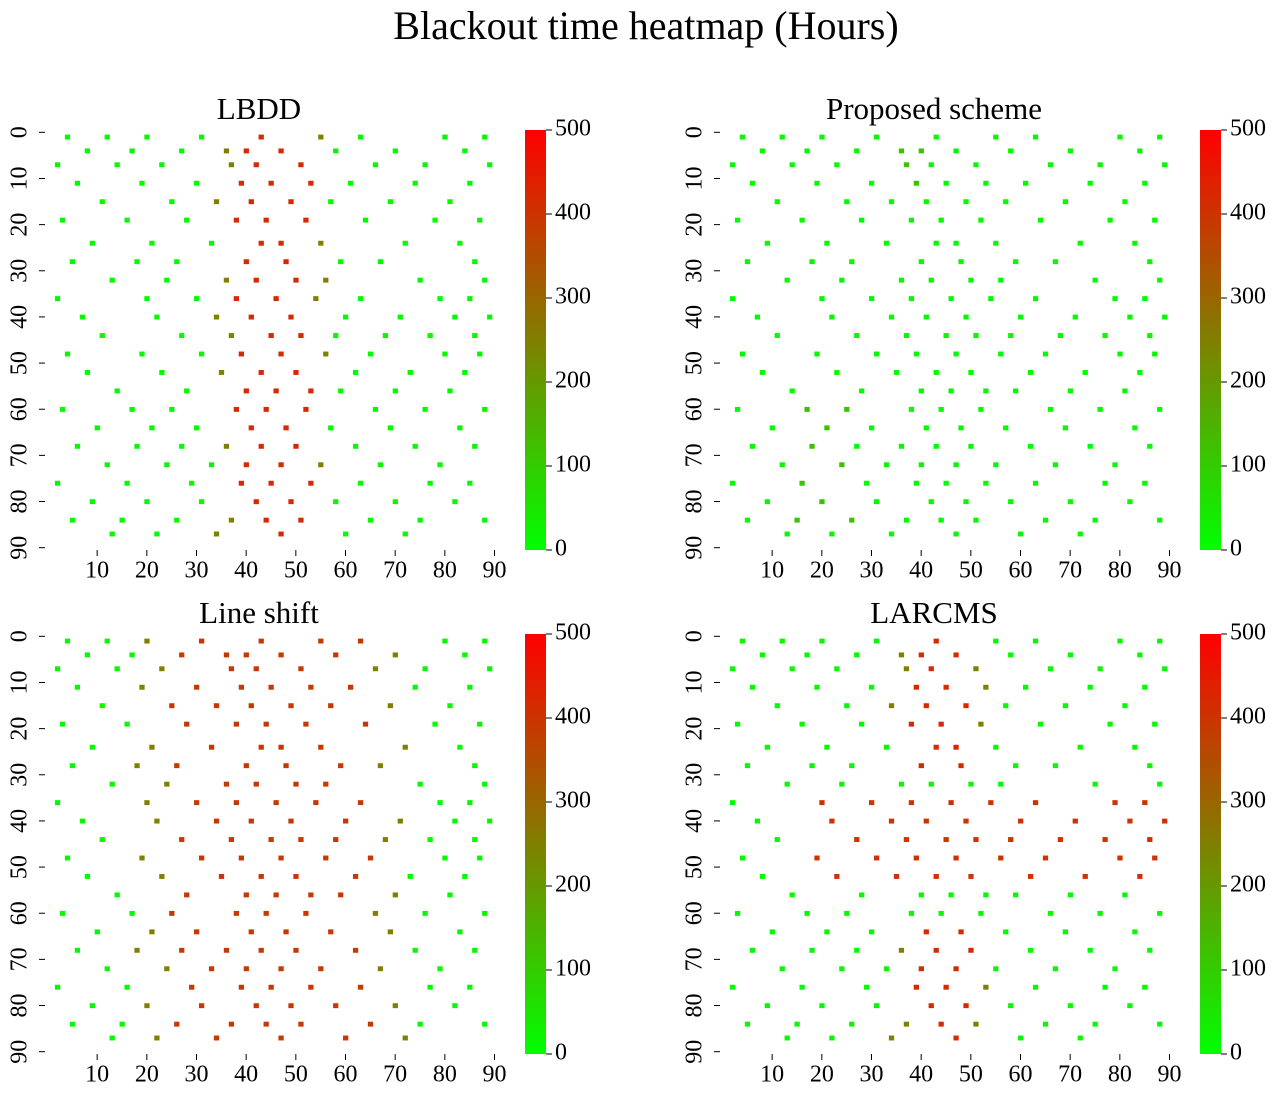 The image size is (1283, 1104). Describe the element at coordinates (20, 225) in the screenshot. I see `y-tick-label: 20` at that location.